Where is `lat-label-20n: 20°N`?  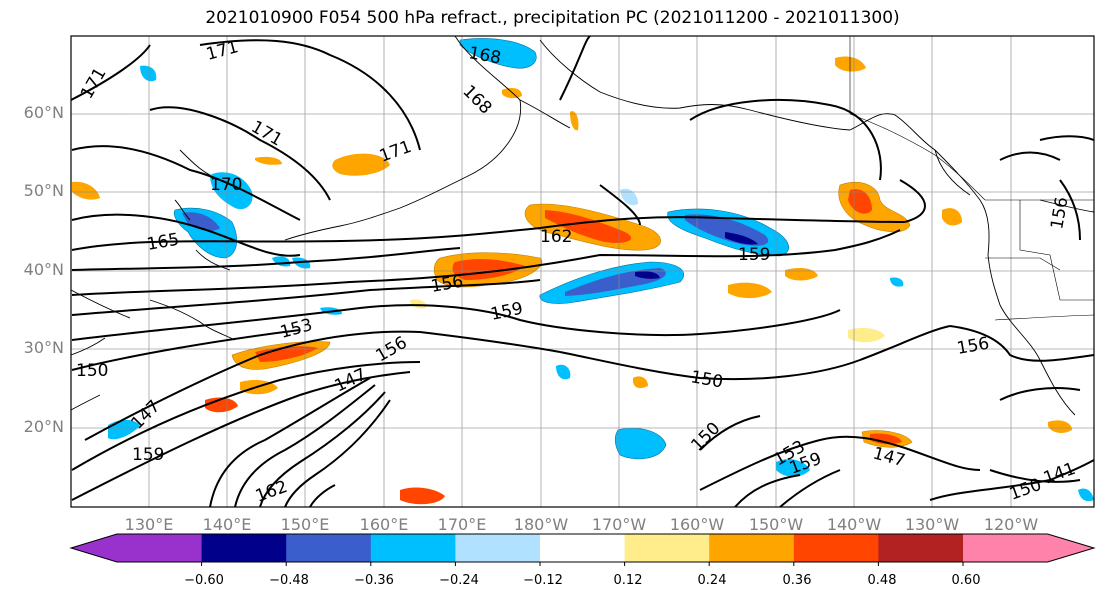 lat-label-20n: 20°N is located at coordinates (43, 426).